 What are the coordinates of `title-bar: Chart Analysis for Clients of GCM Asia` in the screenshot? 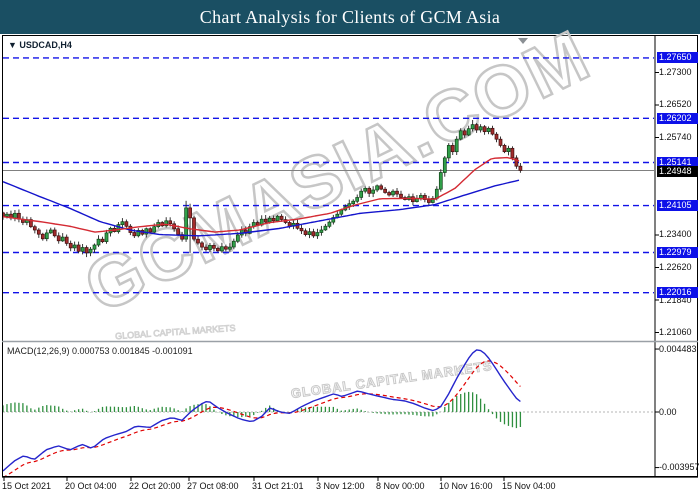 It's located at (350, 17).